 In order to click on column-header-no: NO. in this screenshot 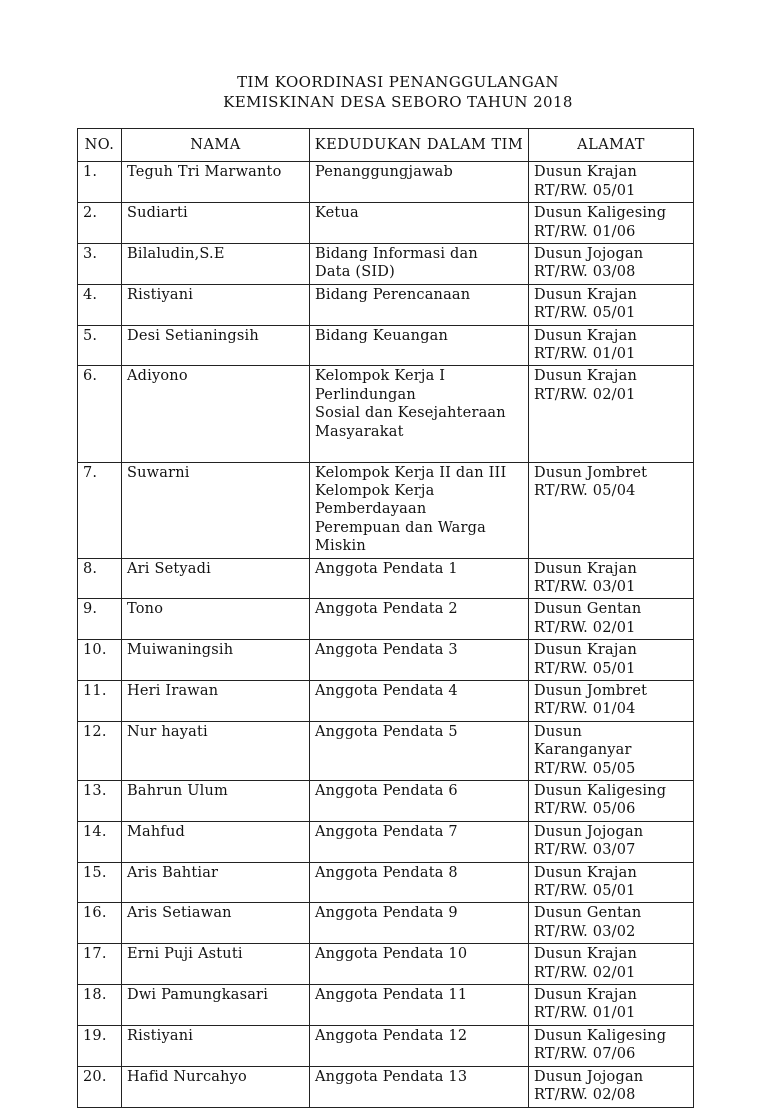, I will do `click(99, 145)`.